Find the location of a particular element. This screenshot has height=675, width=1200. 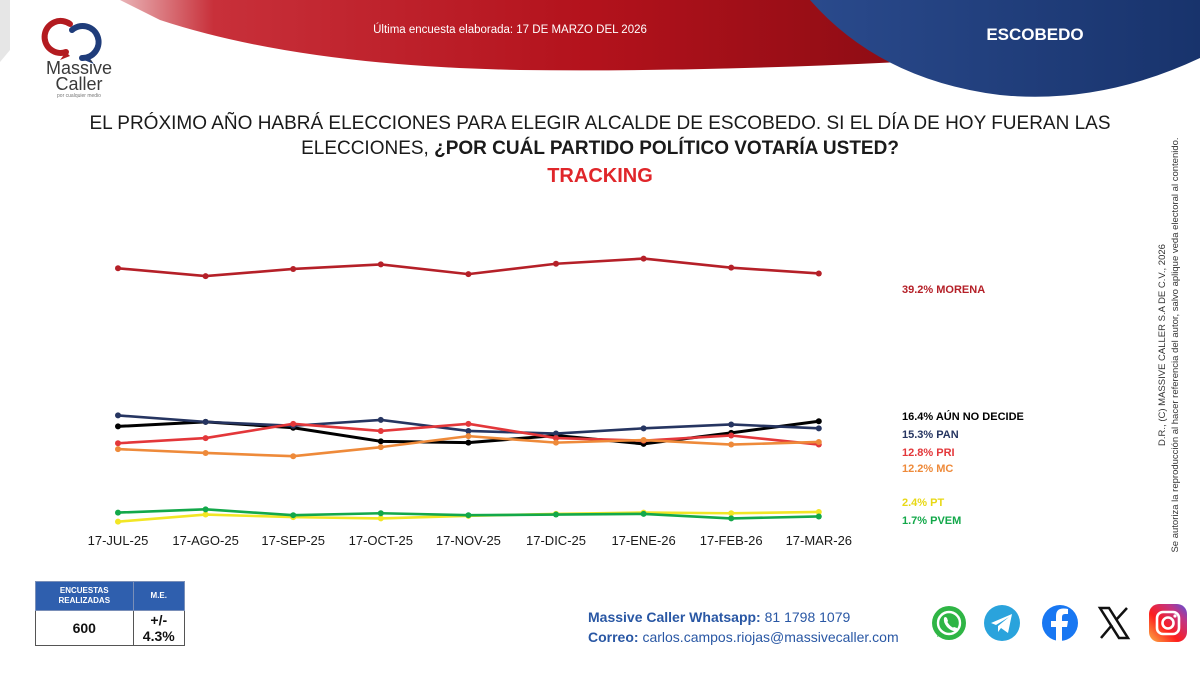

whatsapp-icon is located at coordinates (949, 623).